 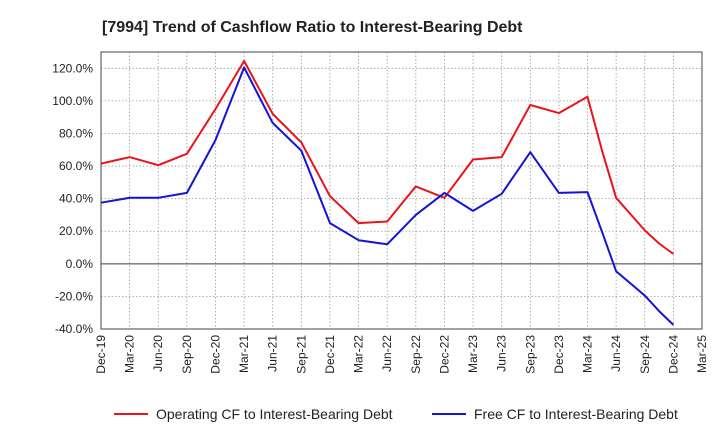 What do you see at coordinates (187, 354) in the screenshot?
I see `x-tick-label: Sep-20` at bounding box center [187, 354].